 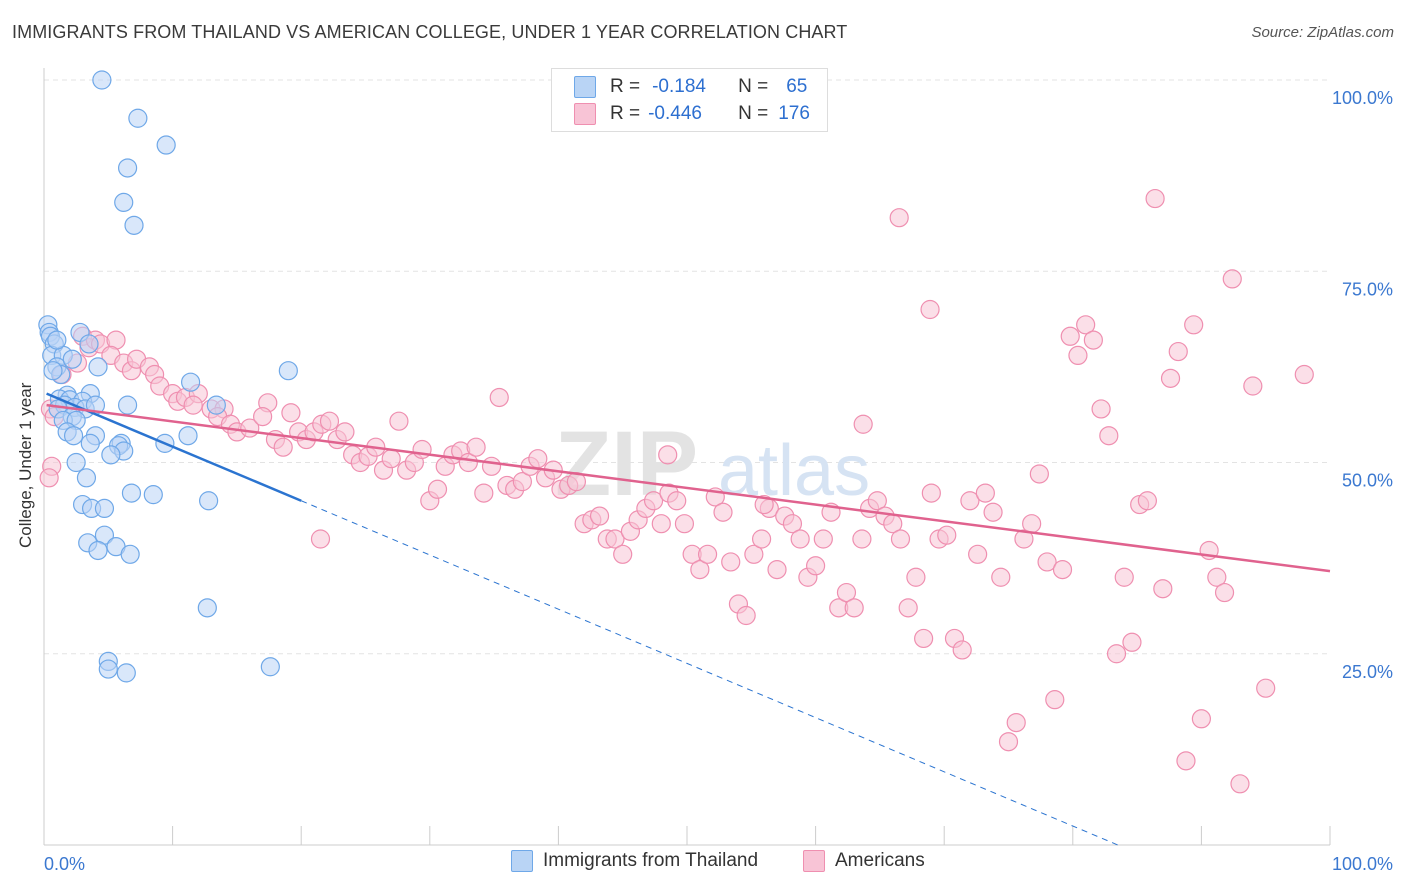 What do you see at coordinates (1362, 864) in the screenshot?
I see `x-tick-label: 100.0%` at bounding box center [1362, 864].